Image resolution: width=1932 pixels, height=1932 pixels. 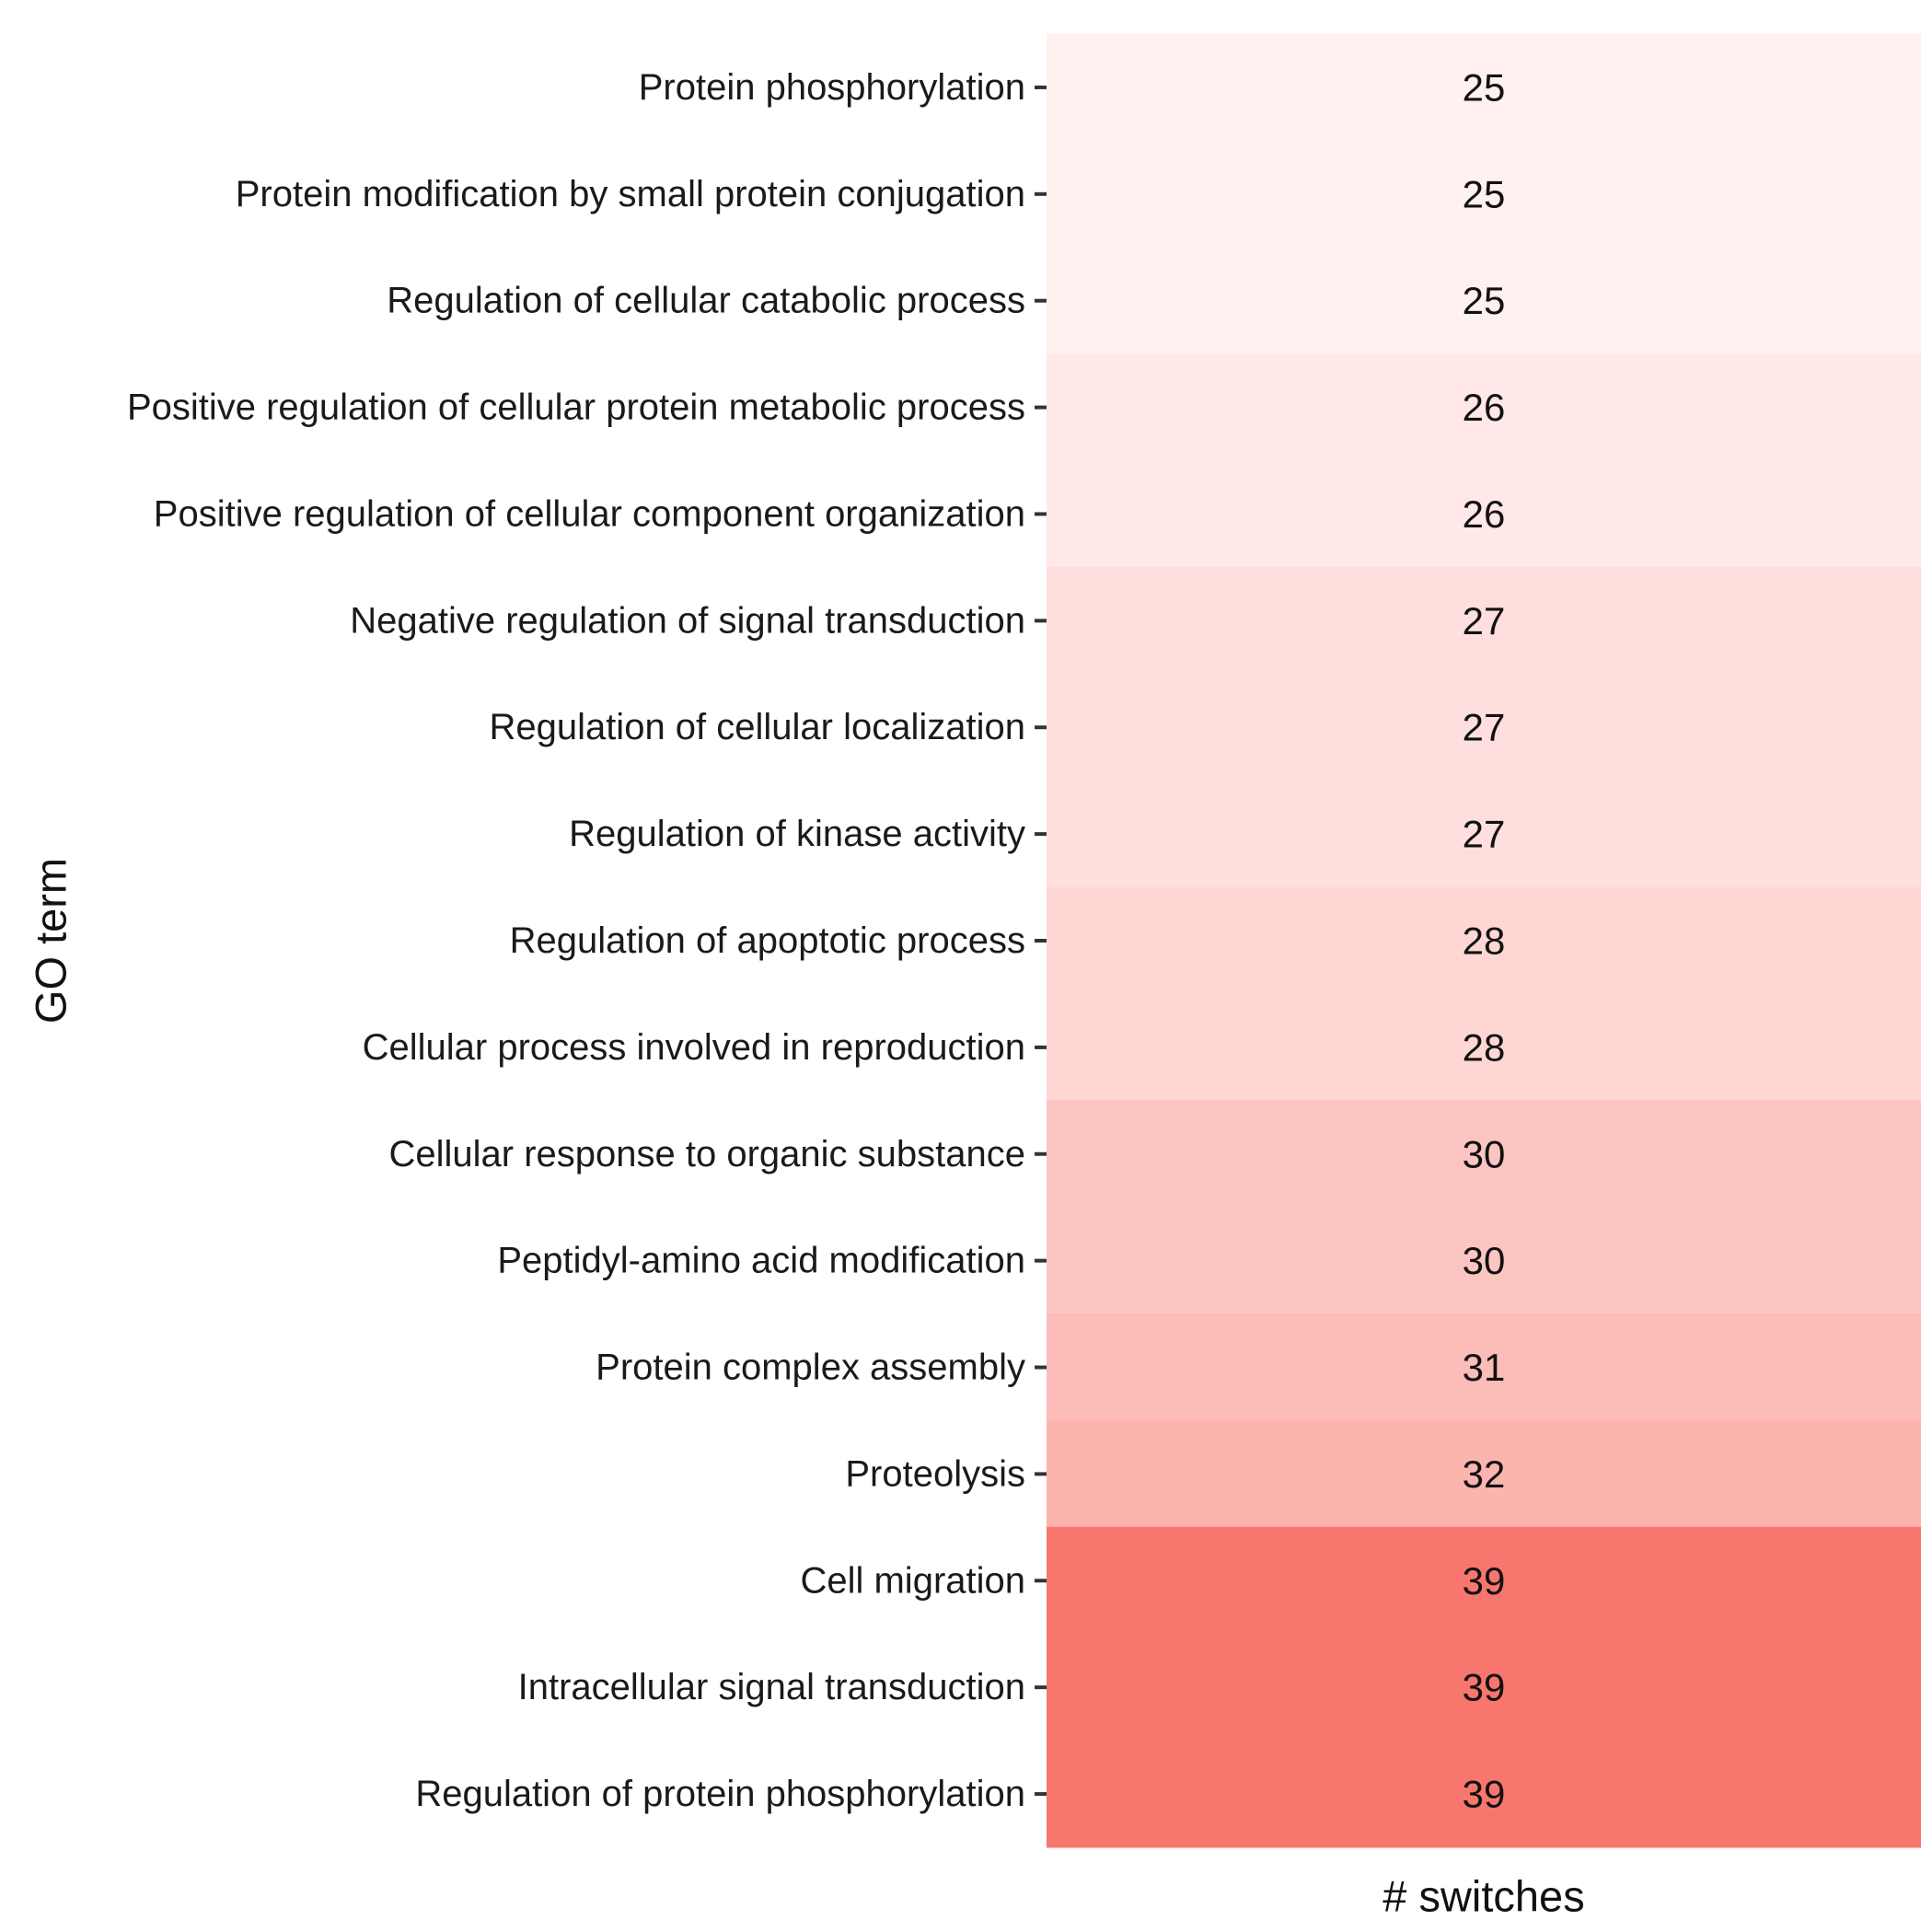 What do you see at coordinates (706, 301) in the screenshot?
I see `y-axis-tick-label: Regulation of cellular catabolic process` at bounding box center [706, 301].